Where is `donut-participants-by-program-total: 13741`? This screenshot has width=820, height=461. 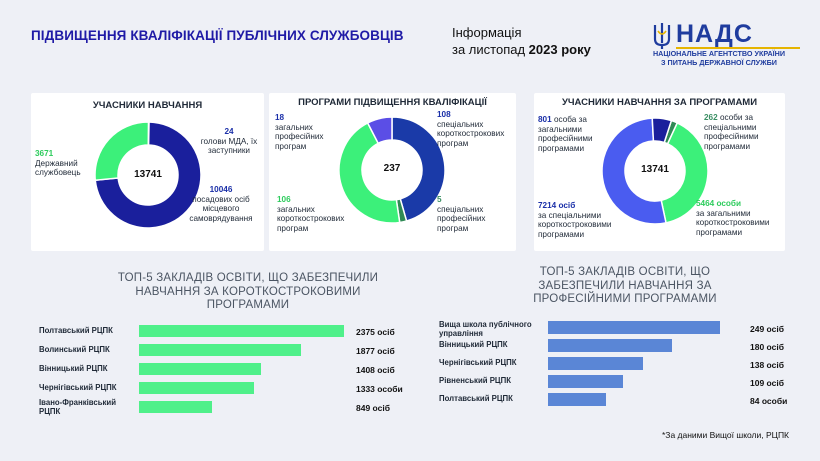
donut-participants-by-program-total: 13741 is located at coordinates (655, 169).